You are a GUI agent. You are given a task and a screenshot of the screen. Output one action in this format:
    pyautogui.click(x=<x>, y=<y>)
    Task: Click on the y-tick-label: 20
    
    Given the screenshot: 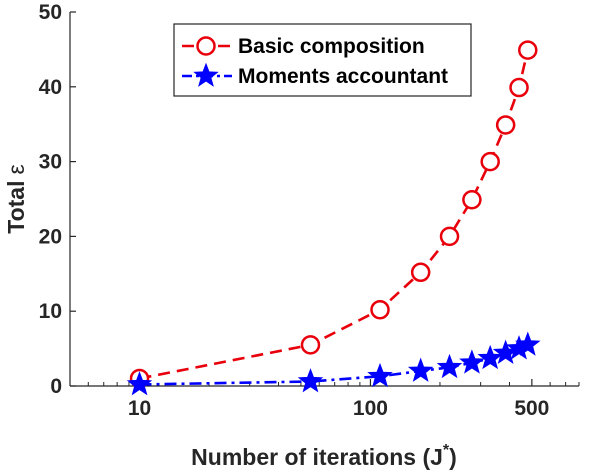 What is the action you would take?
    pyautogui.click(x=50, y=236)
    